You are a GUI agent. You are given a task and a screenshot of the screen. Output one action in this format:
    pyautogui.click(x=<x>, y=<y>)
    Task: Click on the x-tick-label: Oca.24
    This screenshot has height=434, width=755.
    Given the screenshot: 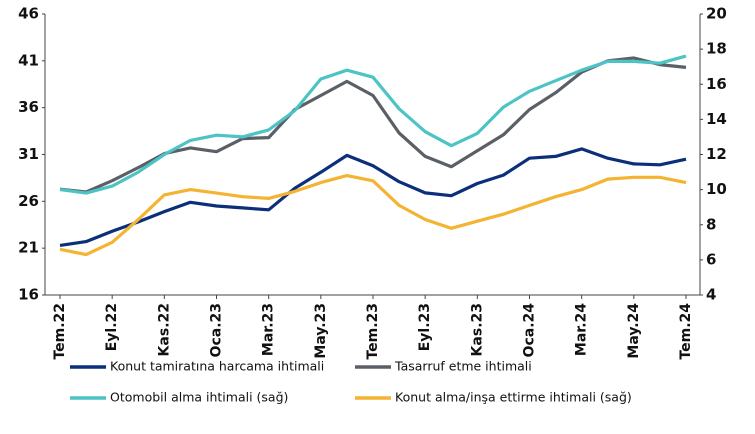 What is the action you would take?
    pyautogui.click(x=530, y=330)
    